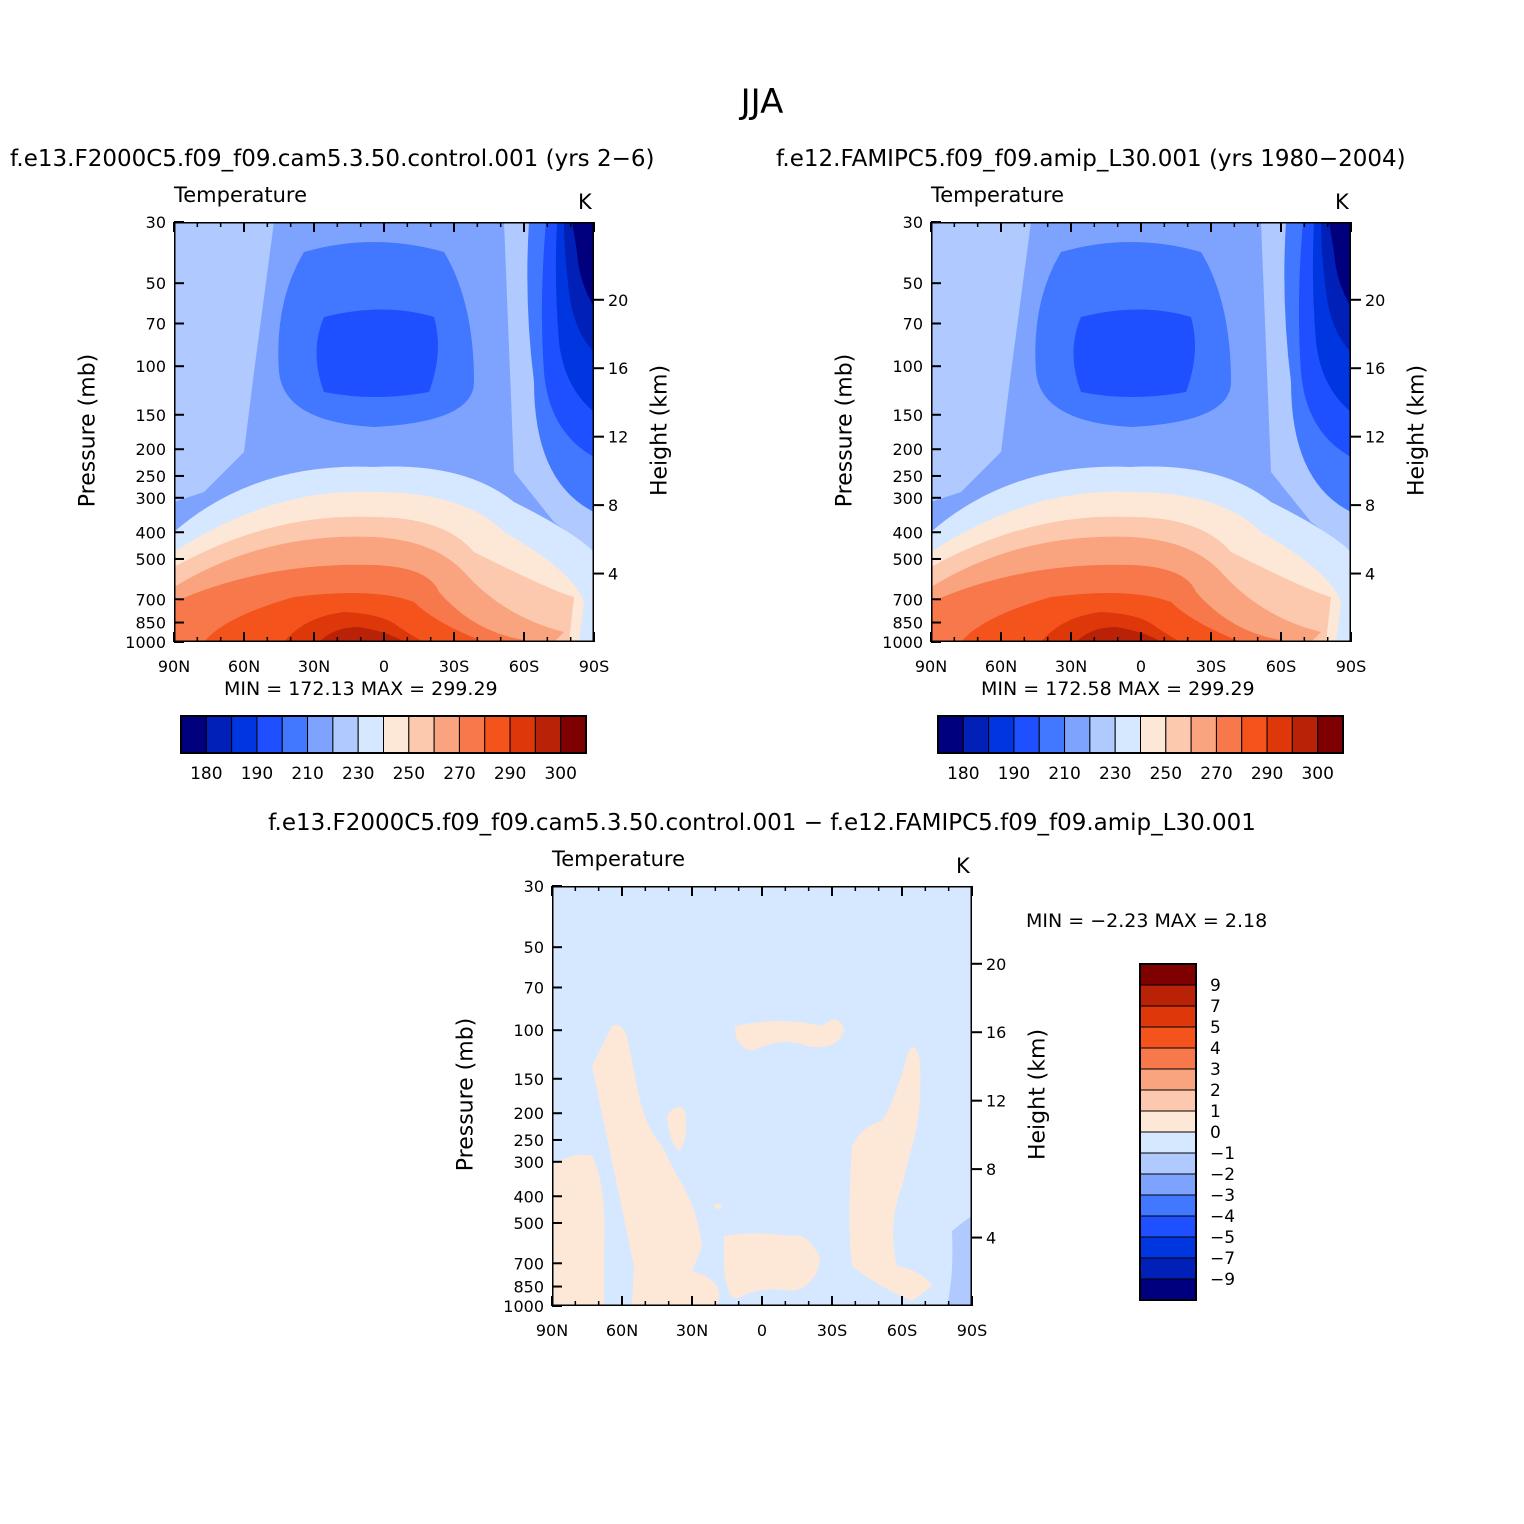  Describe the element at coordinates (1317, 774) in the screenshot. I see `colorbar-label: 300` at that location.